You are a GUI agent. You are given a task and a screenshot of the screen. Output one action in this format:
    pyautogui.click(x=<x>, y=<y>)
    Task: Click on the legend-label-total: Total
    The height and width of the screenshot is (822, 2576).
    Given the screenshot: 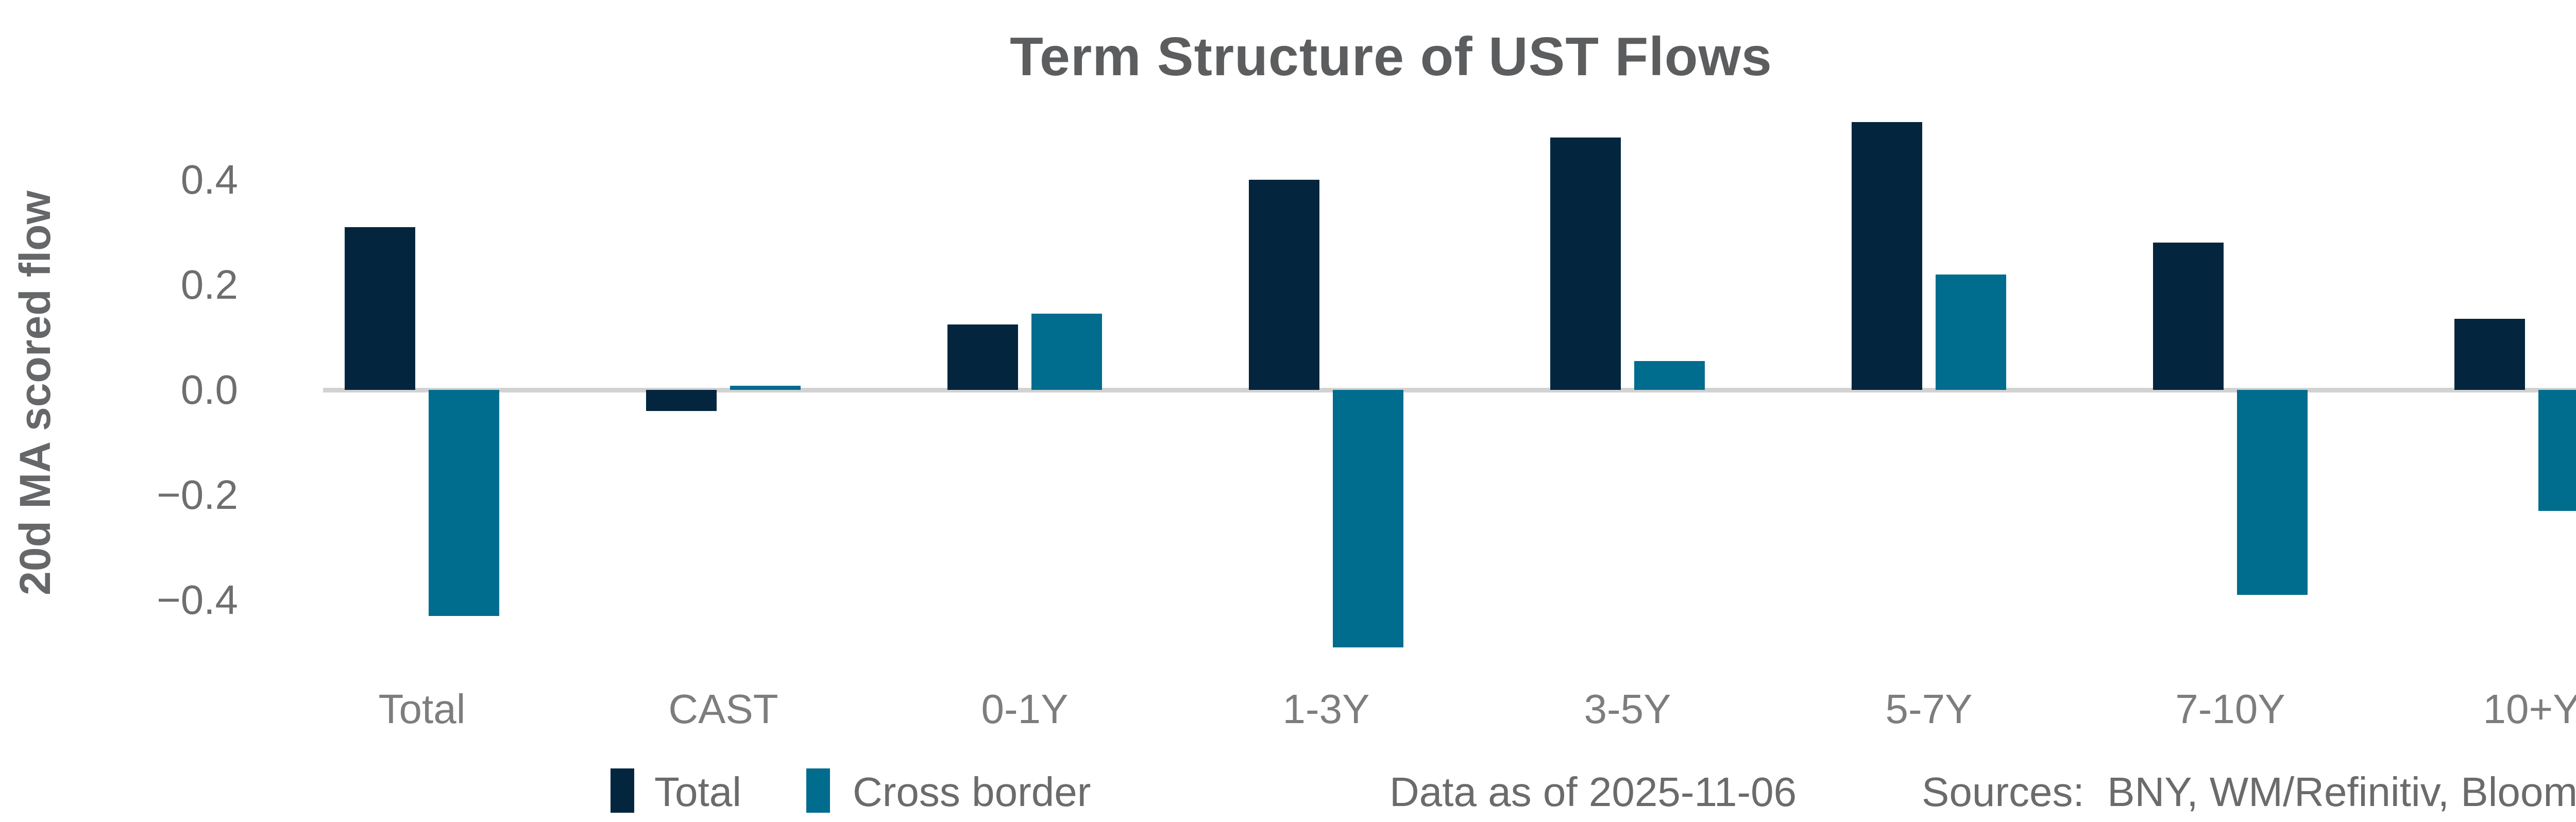 What is the action you would take?
    pyautogui.click(x=697, y=792)
    